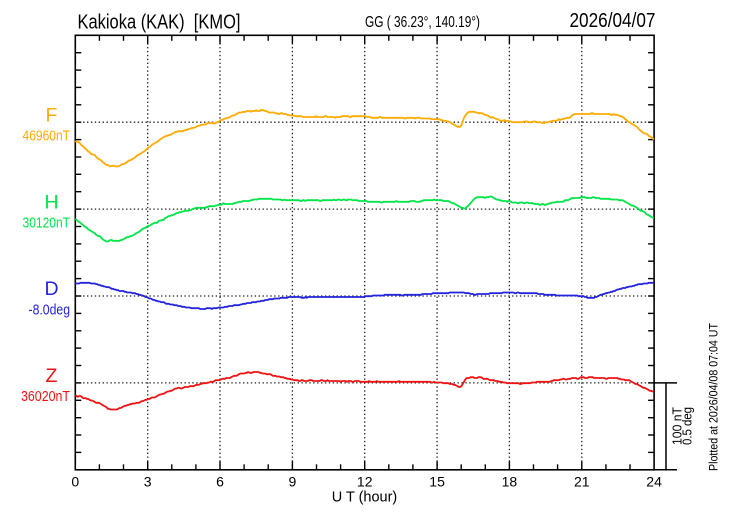 This screenshot has width=730, height=520. Describe the element at coordinates (148, 482) in the screenshot. I see `svg-text: 3` at that location.